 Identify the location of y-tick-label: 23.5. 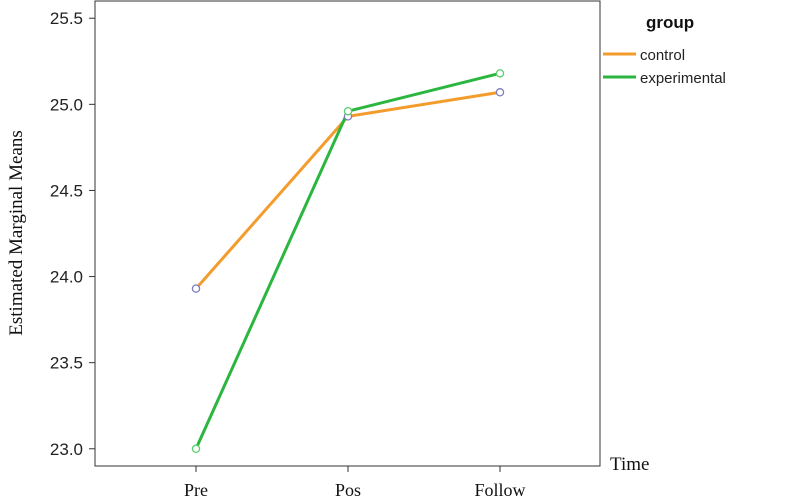
(66, 363).